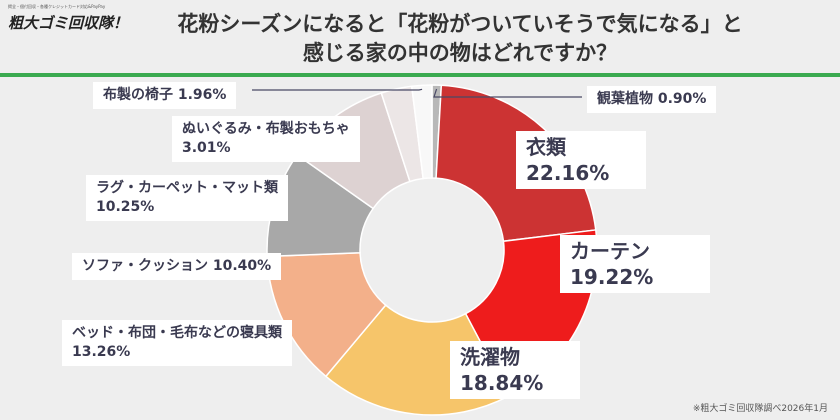 This screenshot has height=420, width=840. What do you see at coordinates (420, 75) in the screenshot?
I see `title-divider` at bounding box center [420, 75].